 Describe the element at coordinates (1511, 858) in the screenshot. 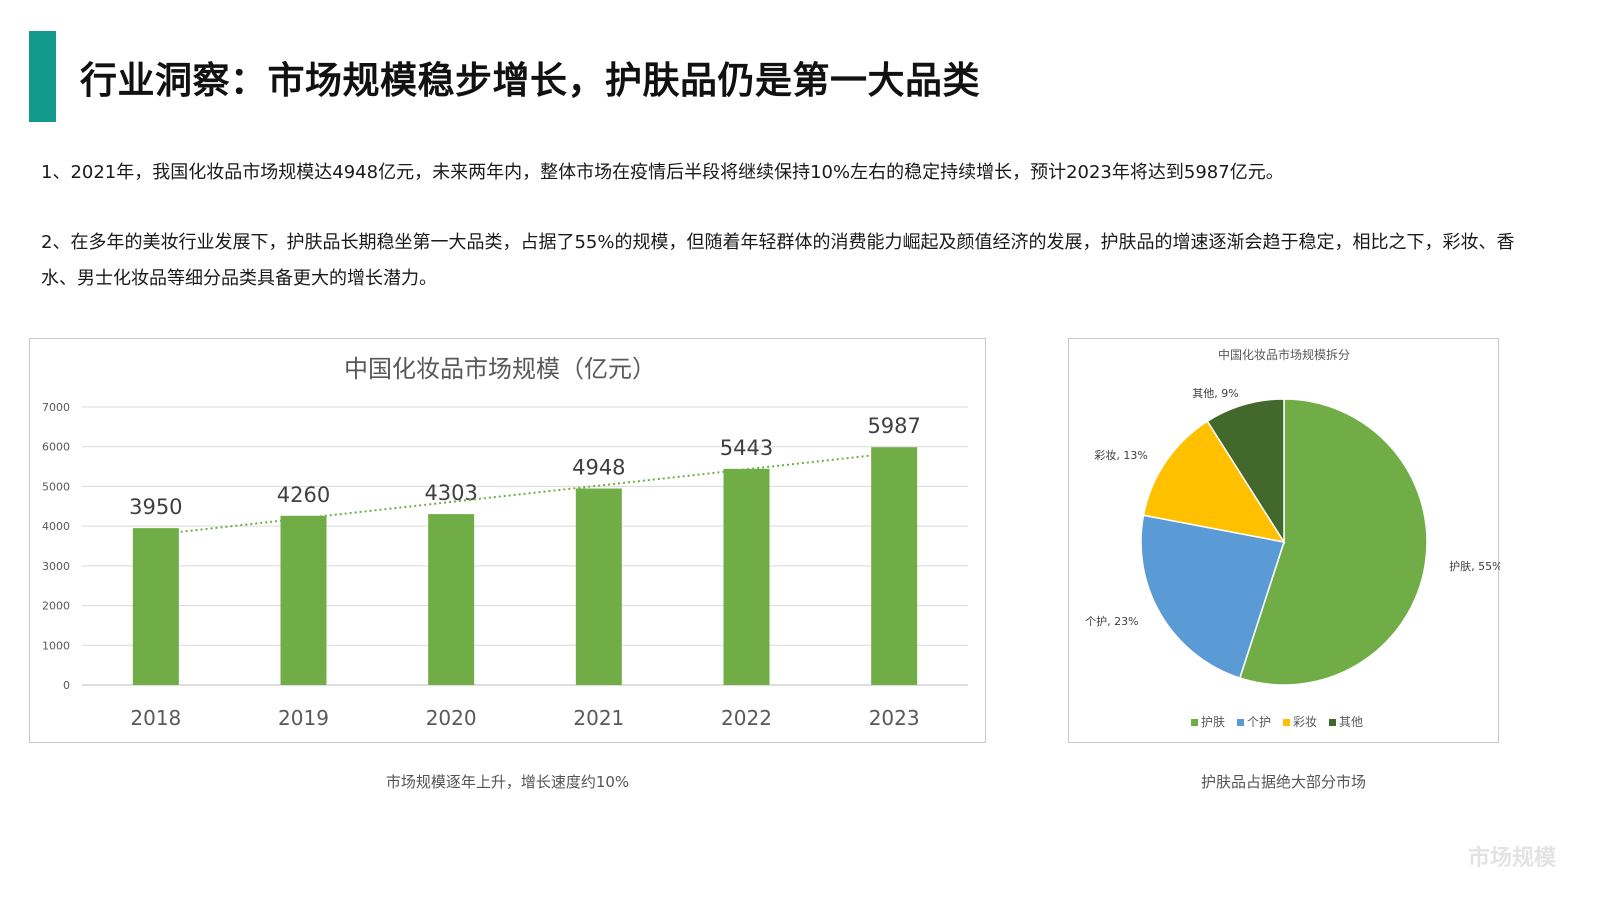

I see `watermark: 市场规模` at that location.